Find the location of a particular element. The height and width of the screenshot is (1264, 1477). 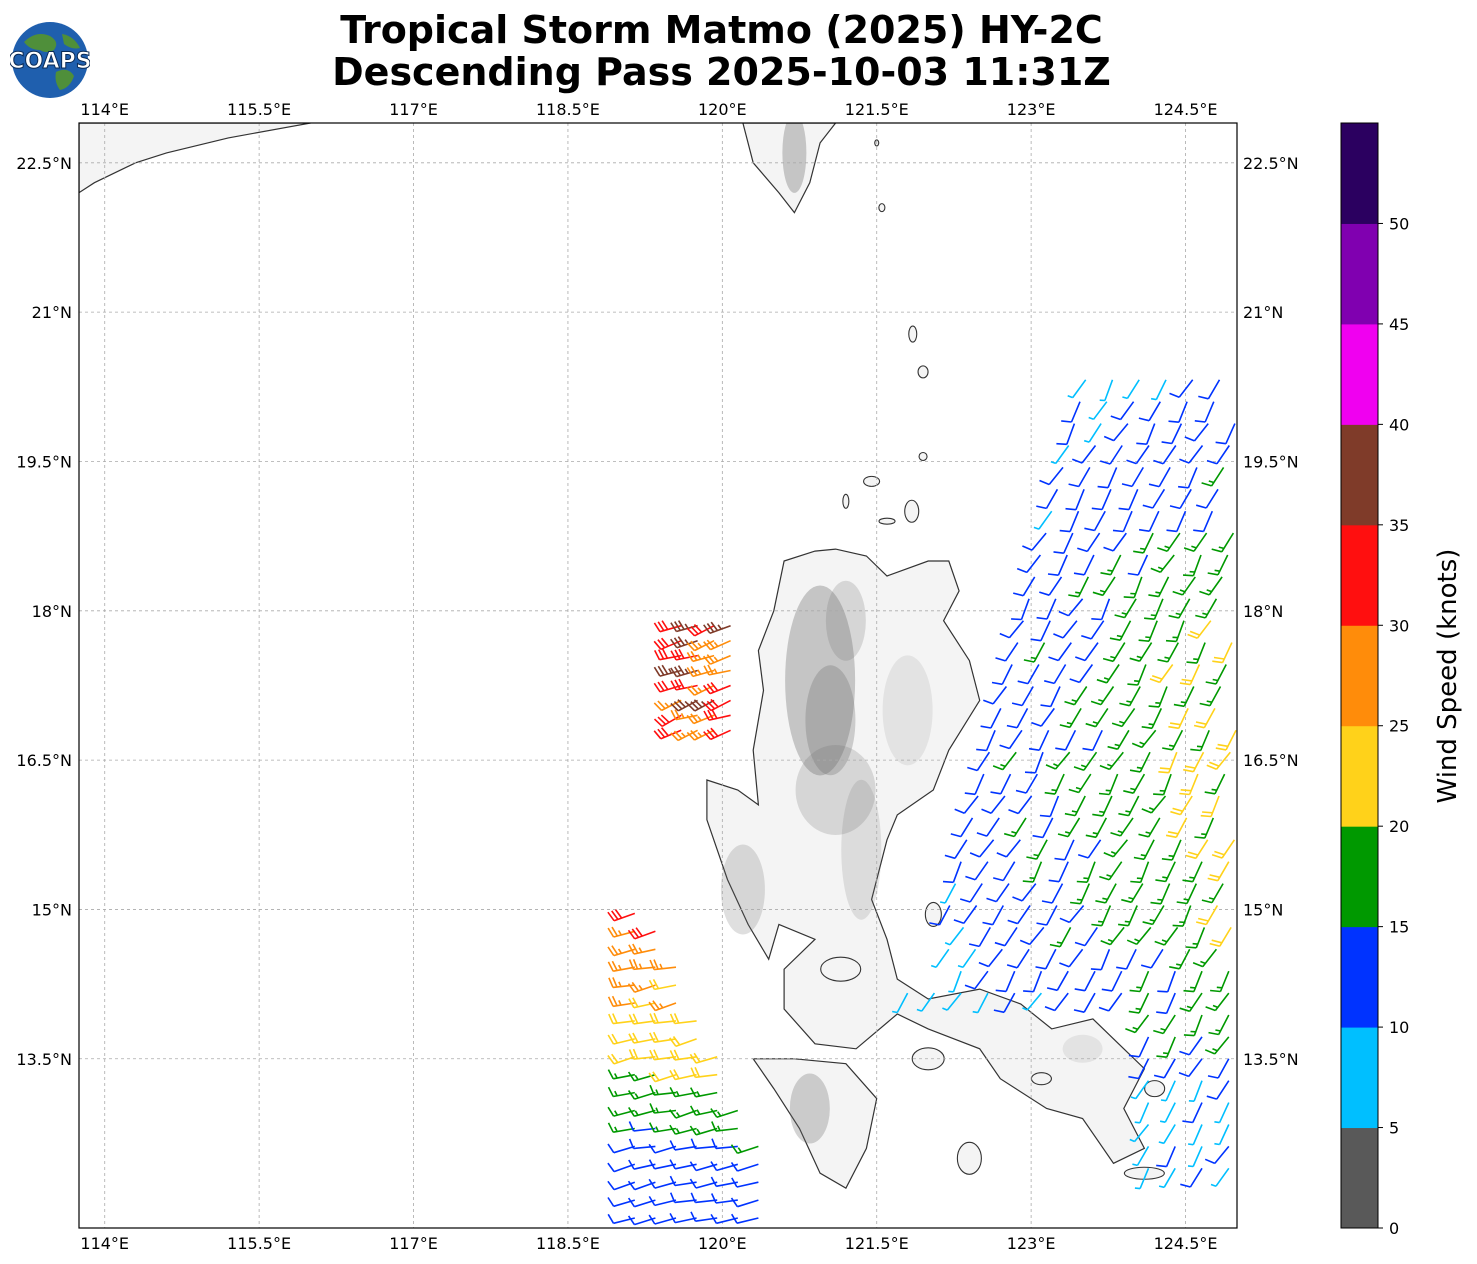

lon-tick-bottom: 118.5°E is located at coordinates (568, 1243).